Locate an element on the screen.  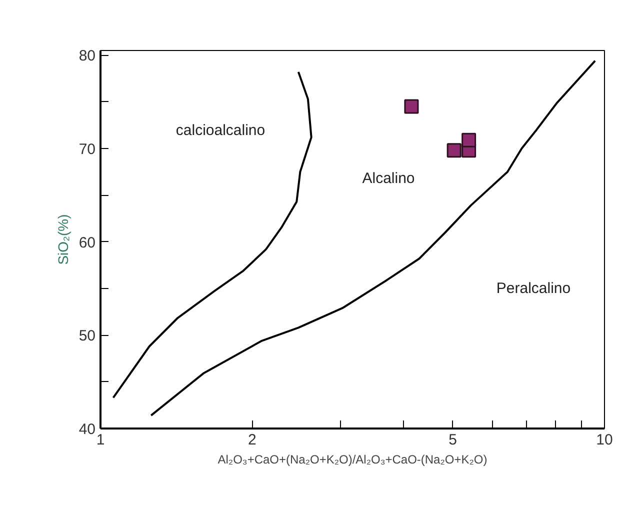
y-tick-label: 40 is located at coordinates (87, 429).